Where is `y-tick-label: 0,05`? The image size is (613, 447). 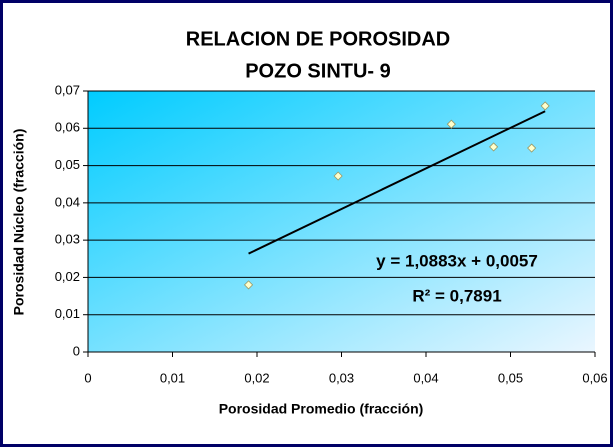
y-tick-label: 0,05 is located at coordinates (67, 164).